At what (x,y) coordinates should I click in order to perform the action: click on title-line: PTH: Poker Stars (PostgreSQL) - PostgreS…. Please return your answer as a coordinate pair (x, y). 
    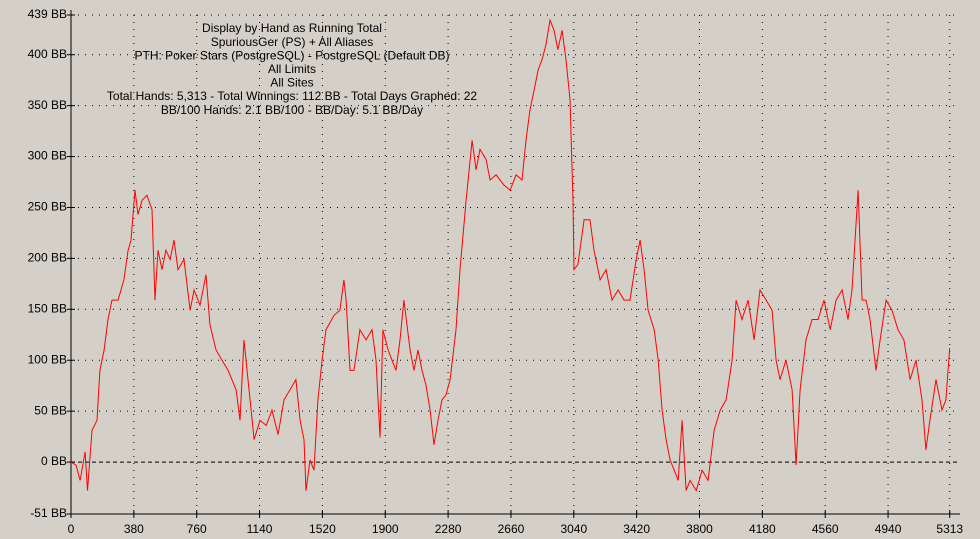
    Looking at the image, I should click on (292, 55).